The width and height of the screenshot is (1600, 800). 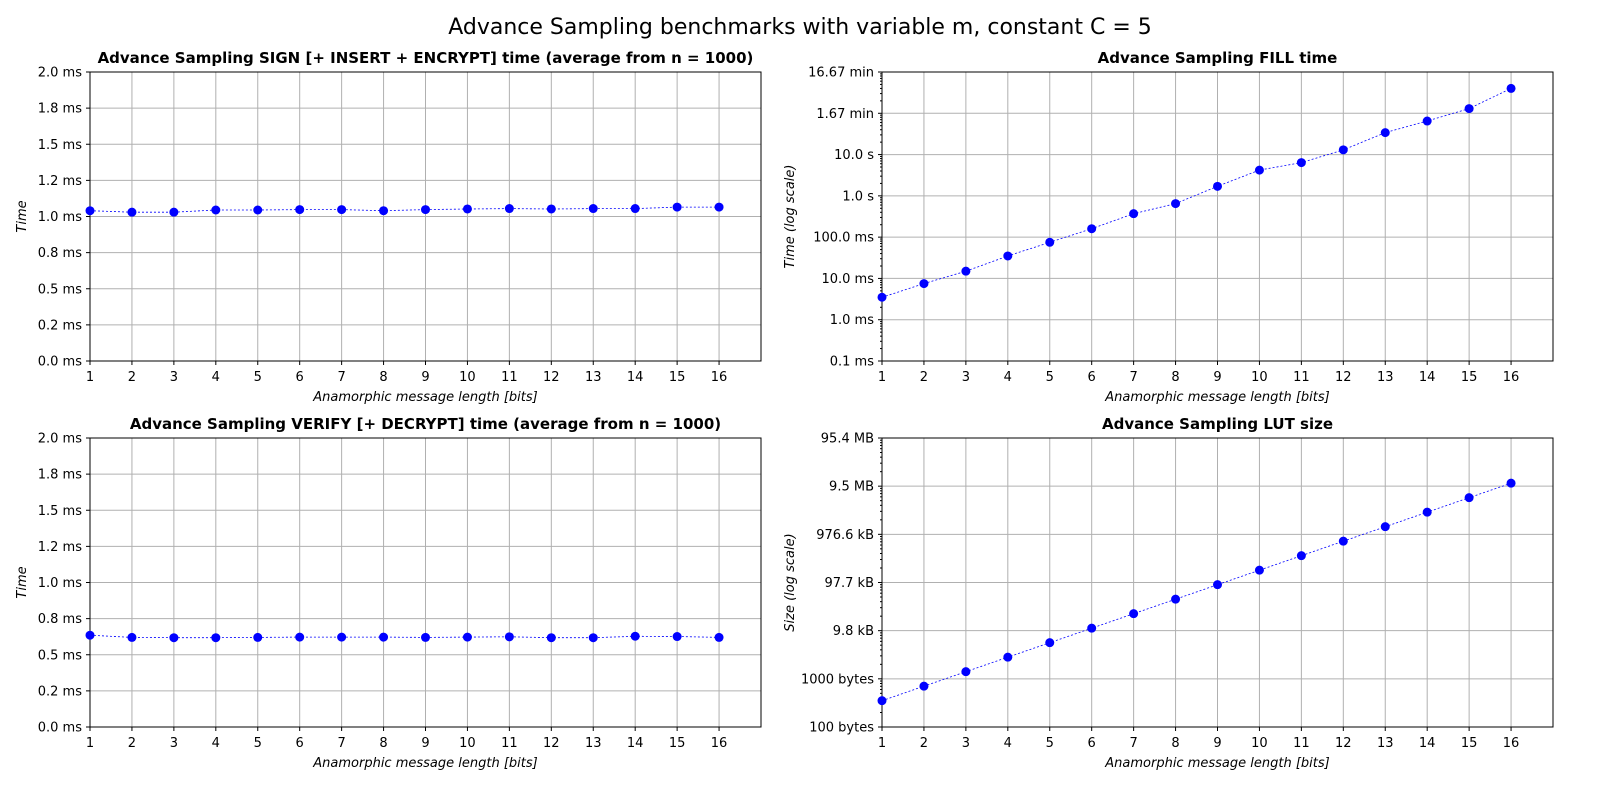 What do you see at coordinates (845, 114) in the screenshot?
I see `y-tick-label: 1.67 min` at bounding box center [845, 114].